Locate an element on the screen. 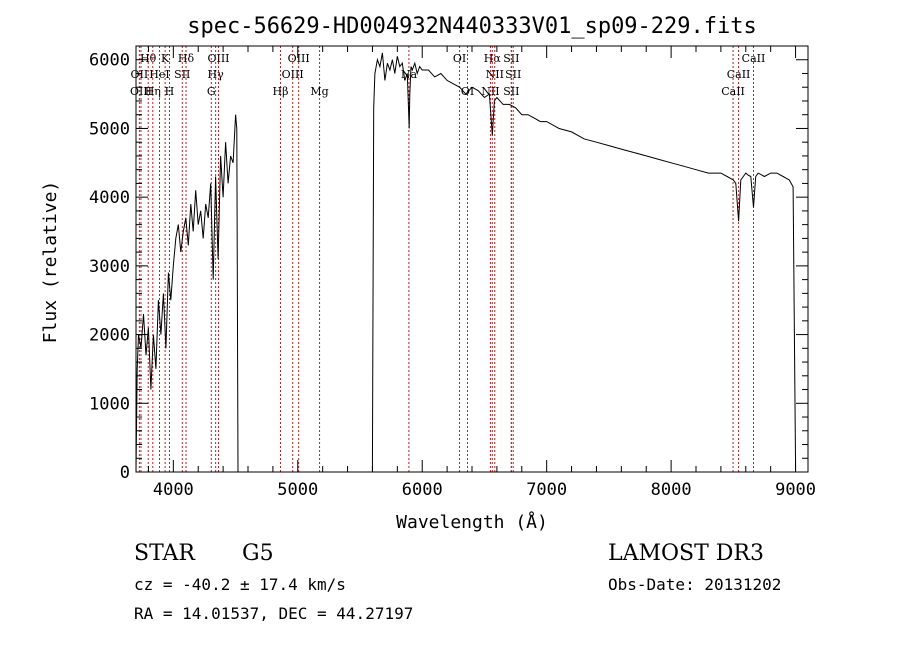 The image size is (900, 649). x-tick-label: 9000 is located at coordinates (795, 490).